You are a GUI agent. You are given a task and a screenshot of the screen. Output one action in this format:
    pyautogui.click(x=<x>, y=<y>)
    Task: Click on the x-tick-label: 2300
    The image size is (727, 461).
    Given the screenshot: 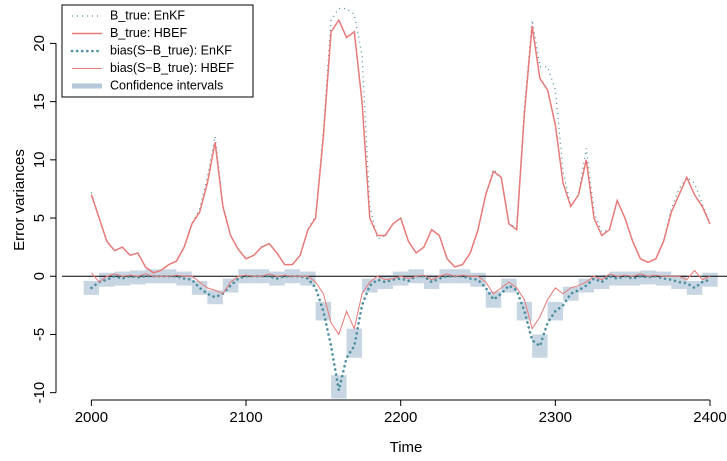 What is the action you would take?
    pyautogui.click(x=555, y=417)
    